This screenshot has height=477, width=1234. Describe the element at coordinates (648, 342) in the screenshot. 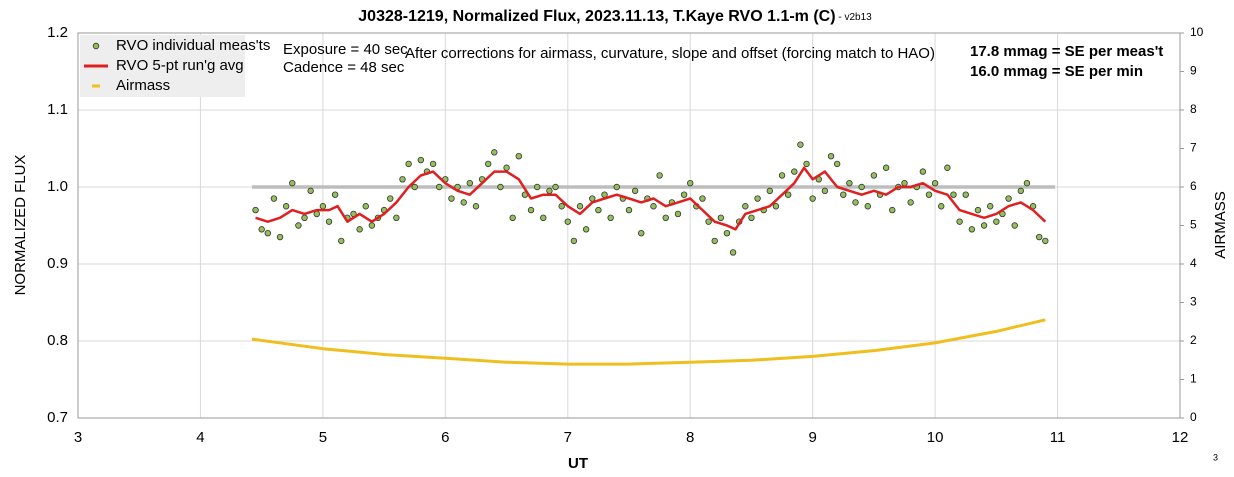

I see `series-line` at that location.